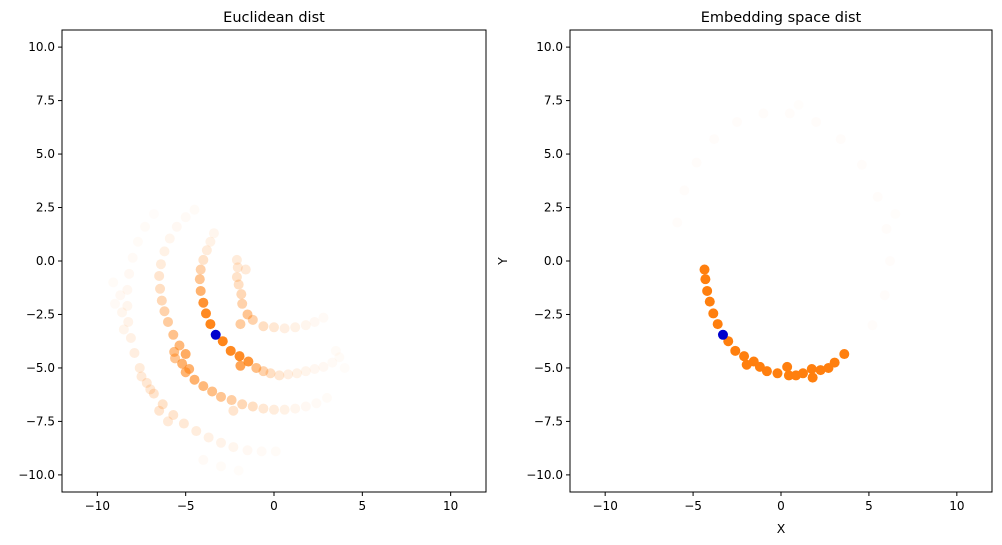  What do you see at coordinates (502, 261) in the screenshot?
I see `embedding-y-axis-label: Y` at bounding box center [502, 261].